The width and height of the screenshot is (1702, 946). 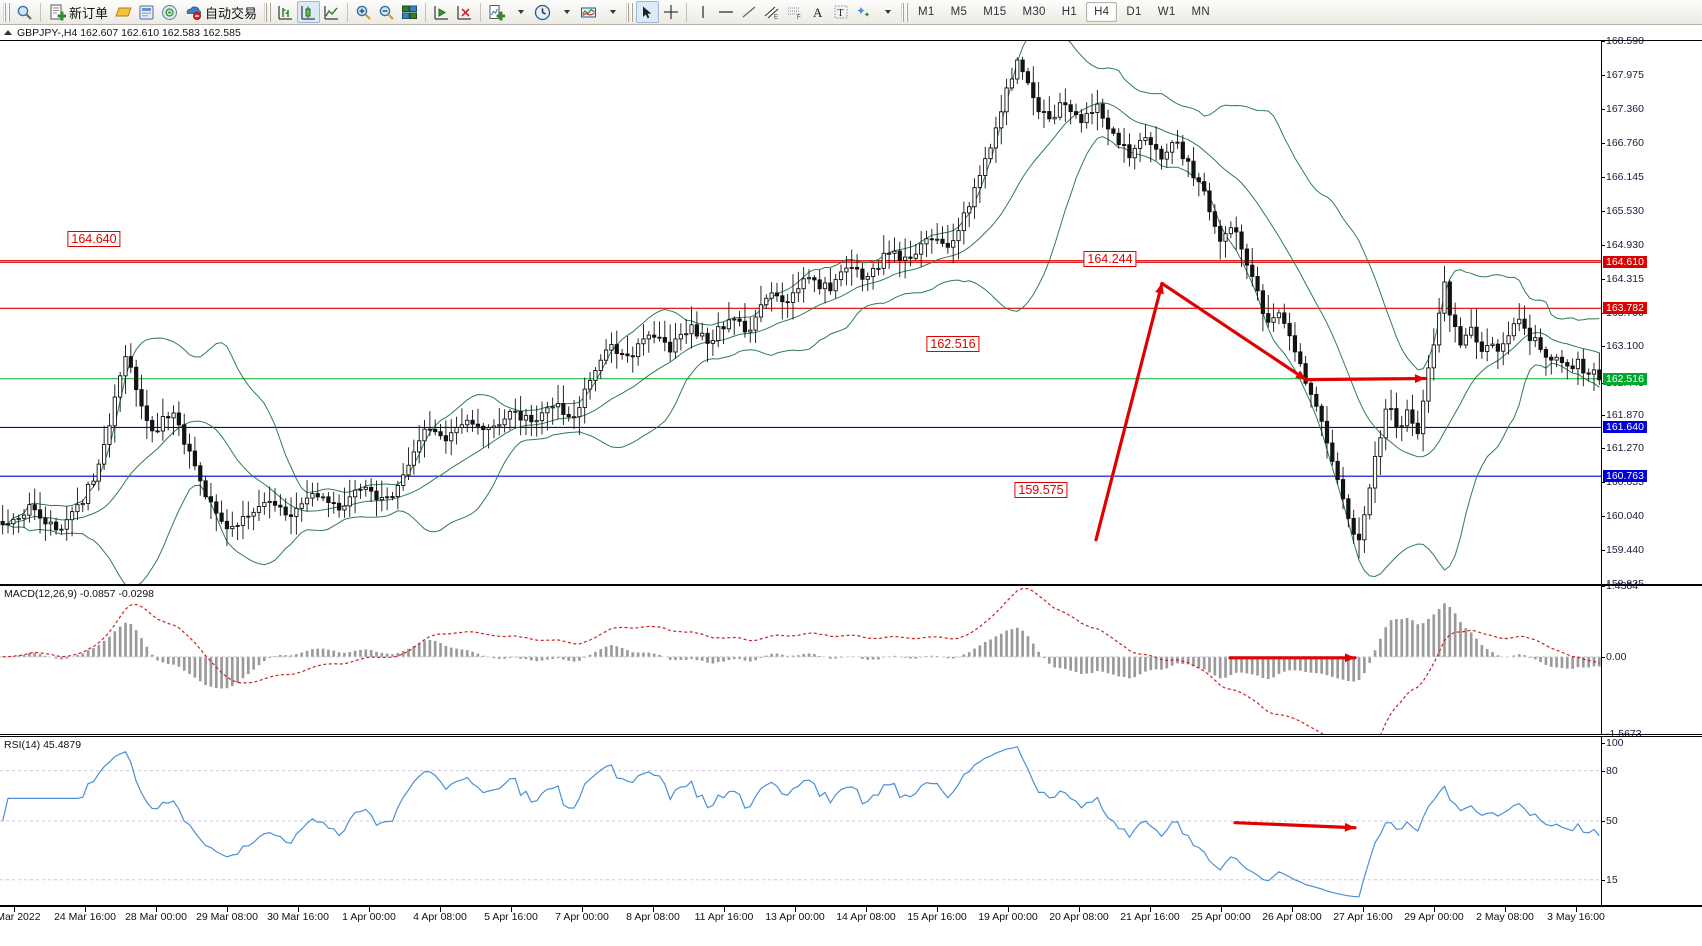 What do you see at coordinates (331, 12) in the screenshot?
I see `line-chart-icon` at bounding box center [331, 12].